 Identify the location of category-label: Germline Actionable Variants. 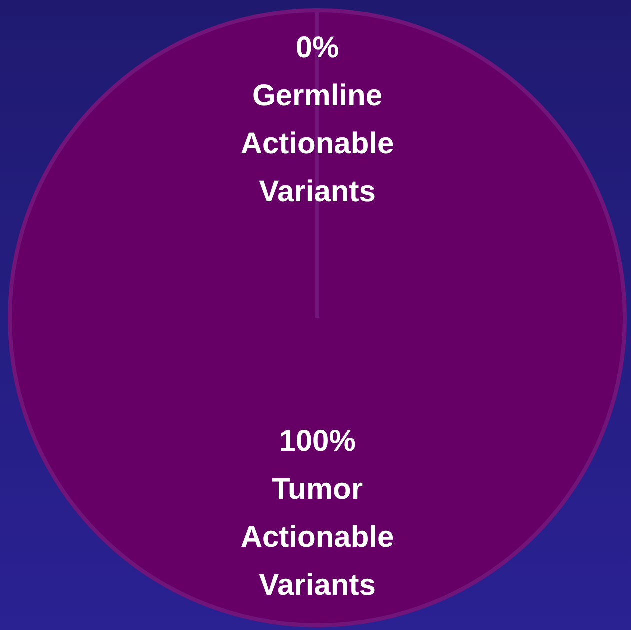
(317, 143).